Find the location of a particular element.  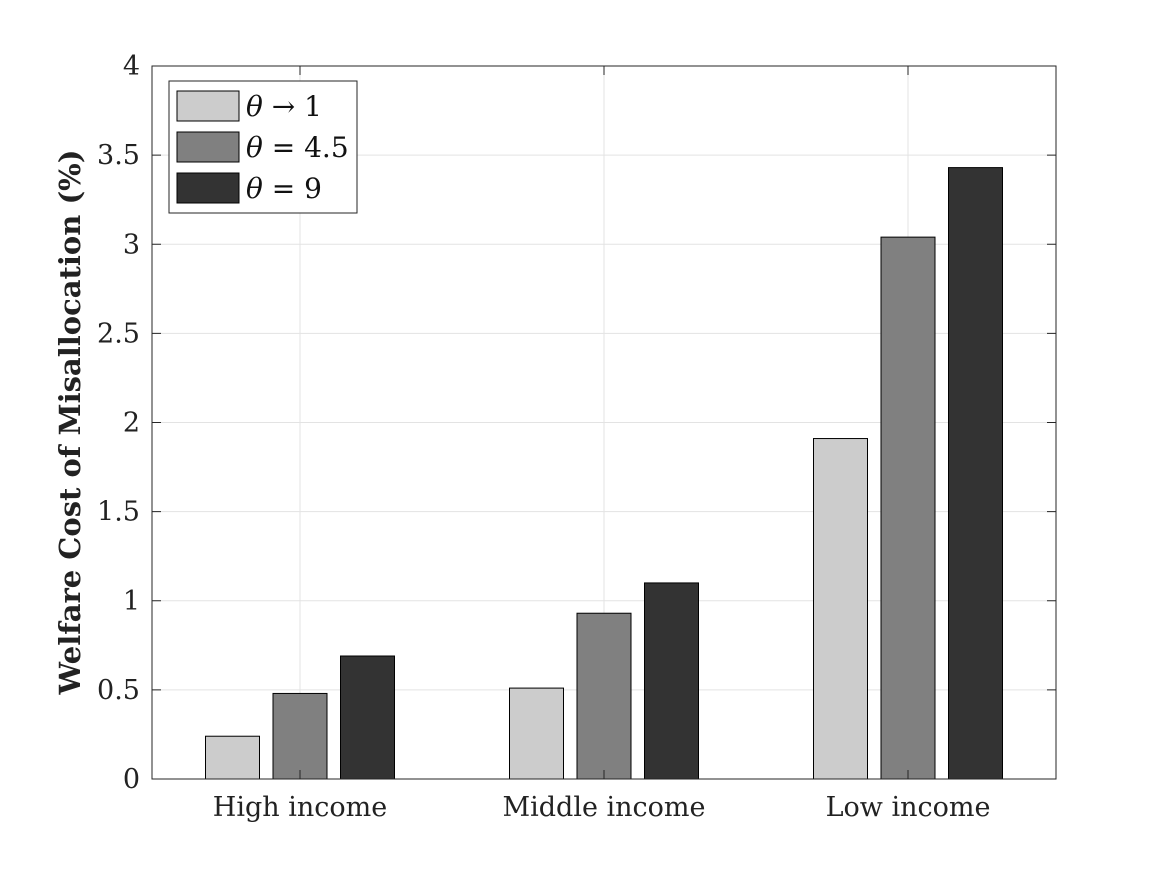

legend-label: θ = 9 is located at coordinates (284, 188).